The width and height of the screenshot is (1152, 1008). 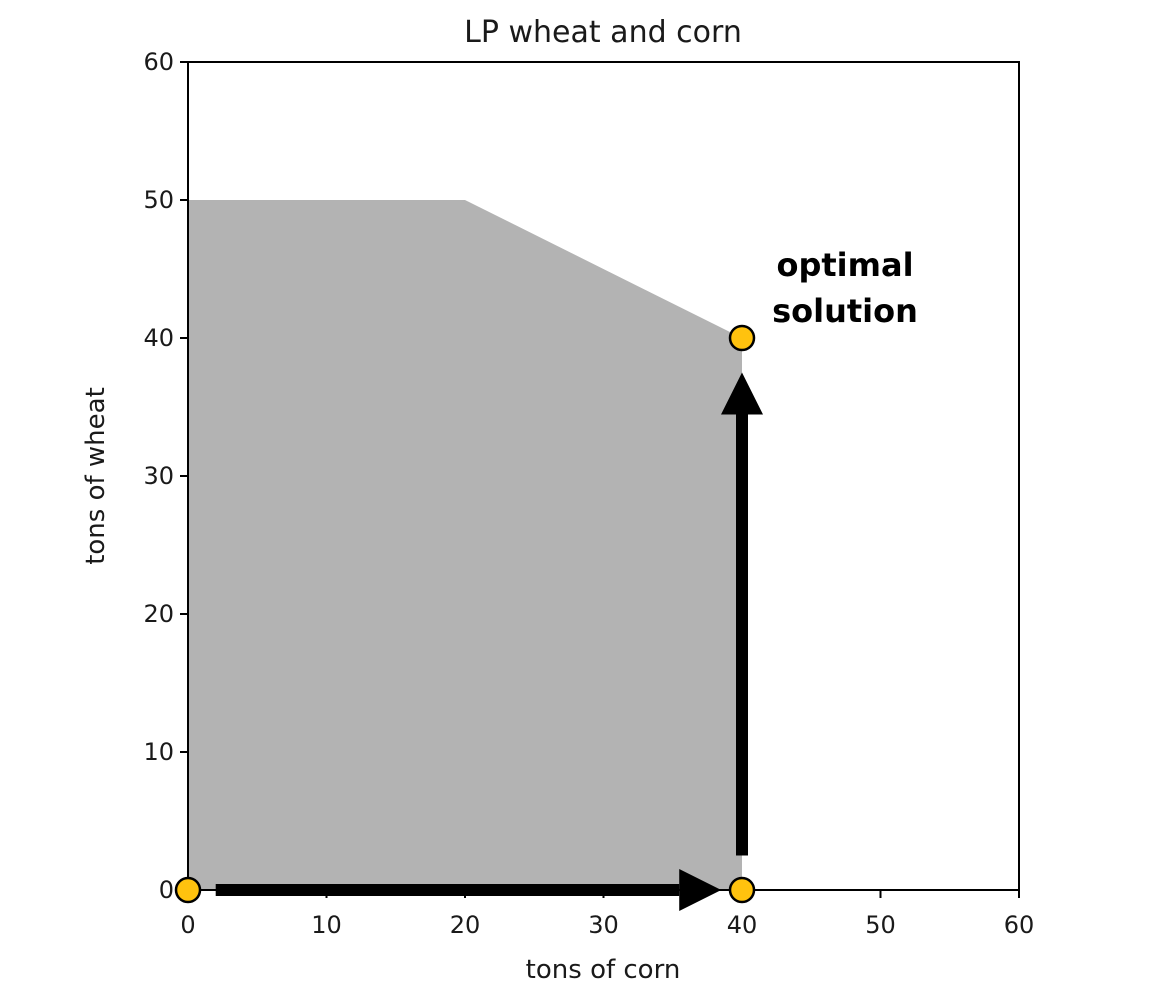 What do you see at coordinates (96, 476) in the screenshot?
I see `y-axis-label: tons of wheat` at bounding box center [96, 476].